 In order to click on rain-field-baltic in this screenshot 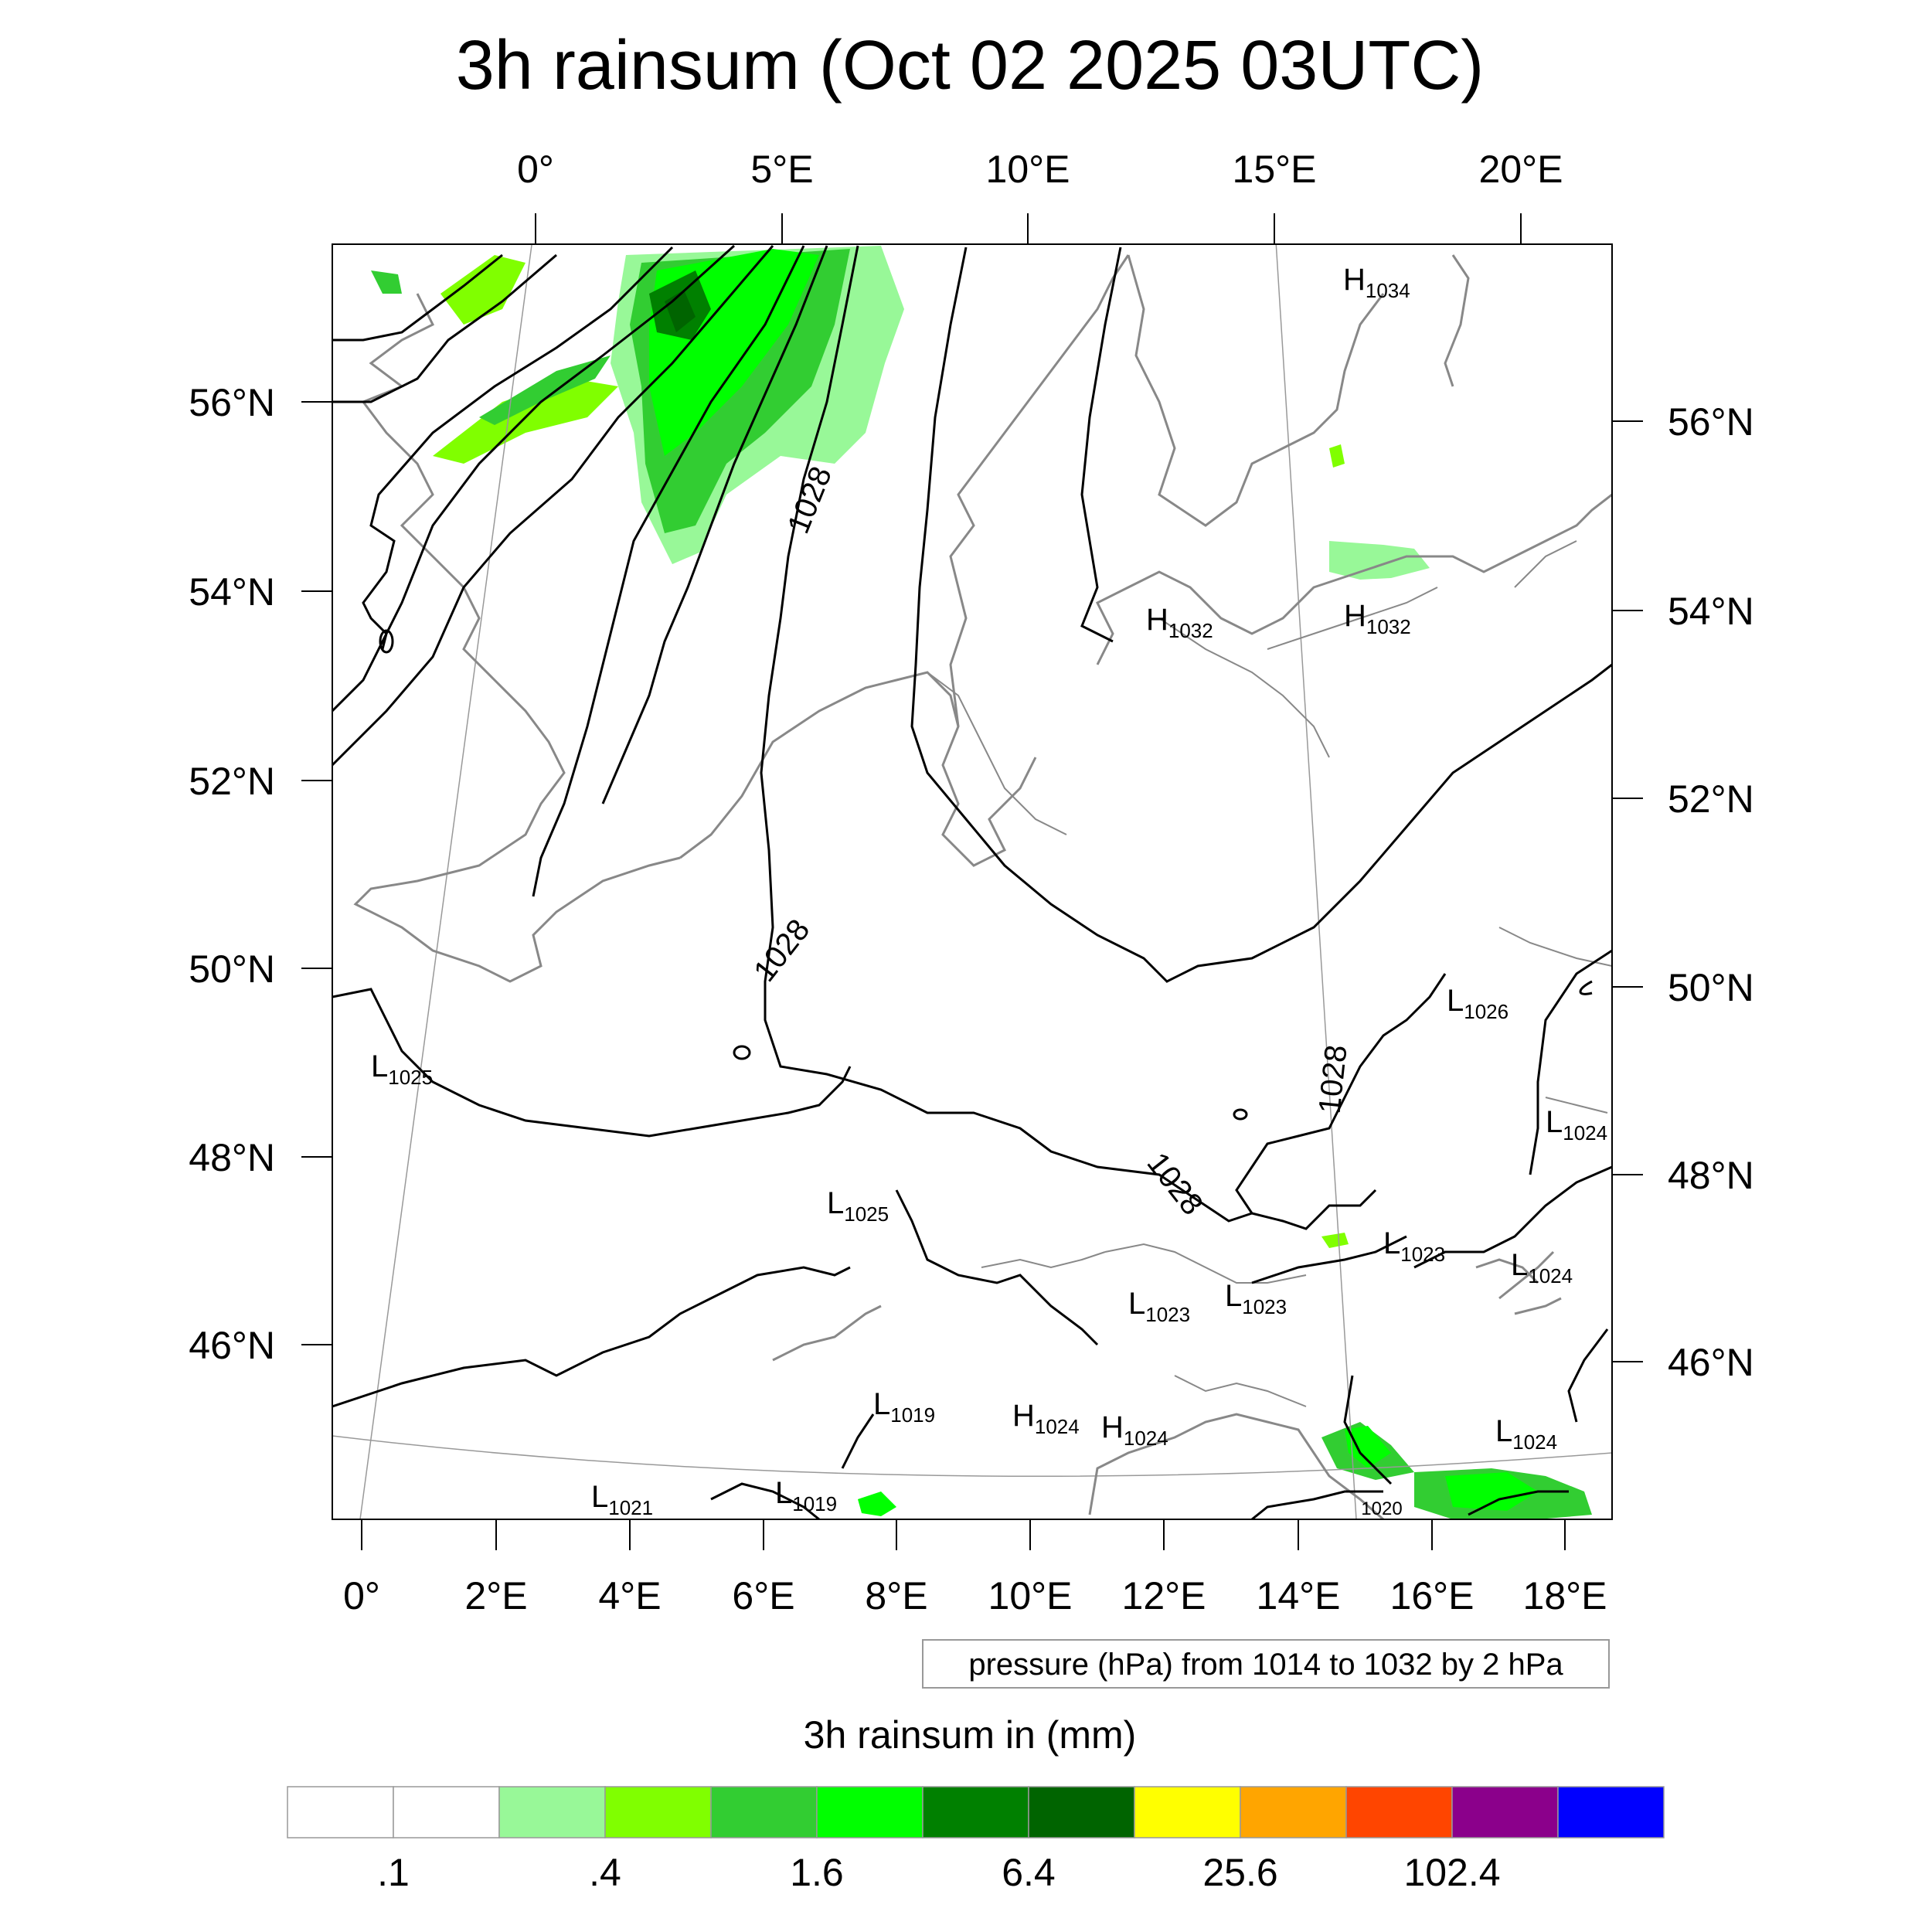, I will do `click(1379, 512)`.